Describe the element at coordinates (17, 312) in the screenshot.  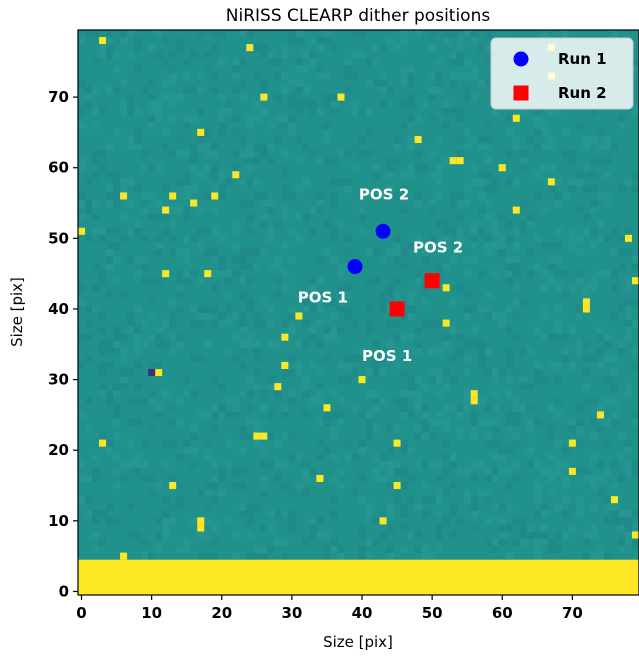
I see `y-axis-label: Size [pix]` at that location.